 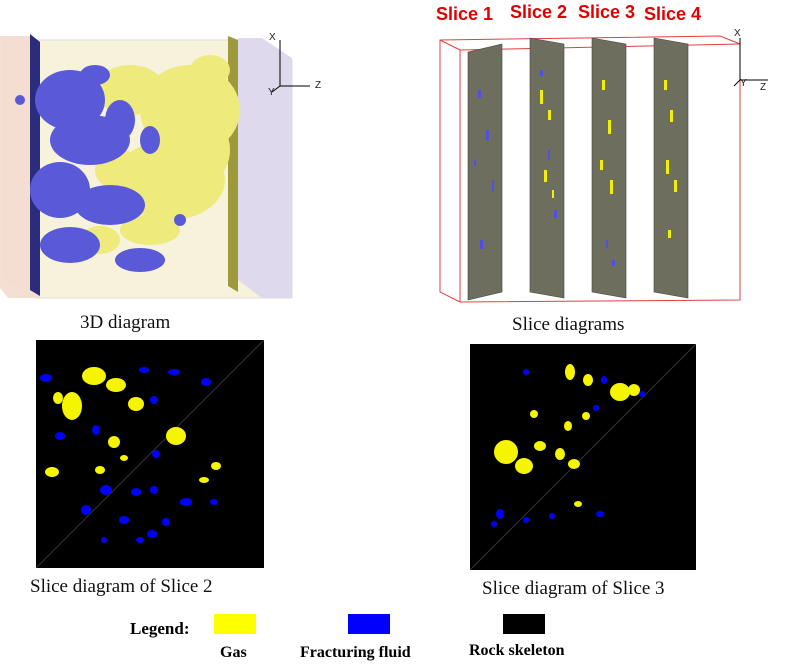 I want to click on slice-tag-3: Slice 3, so click(x=607, y=12).